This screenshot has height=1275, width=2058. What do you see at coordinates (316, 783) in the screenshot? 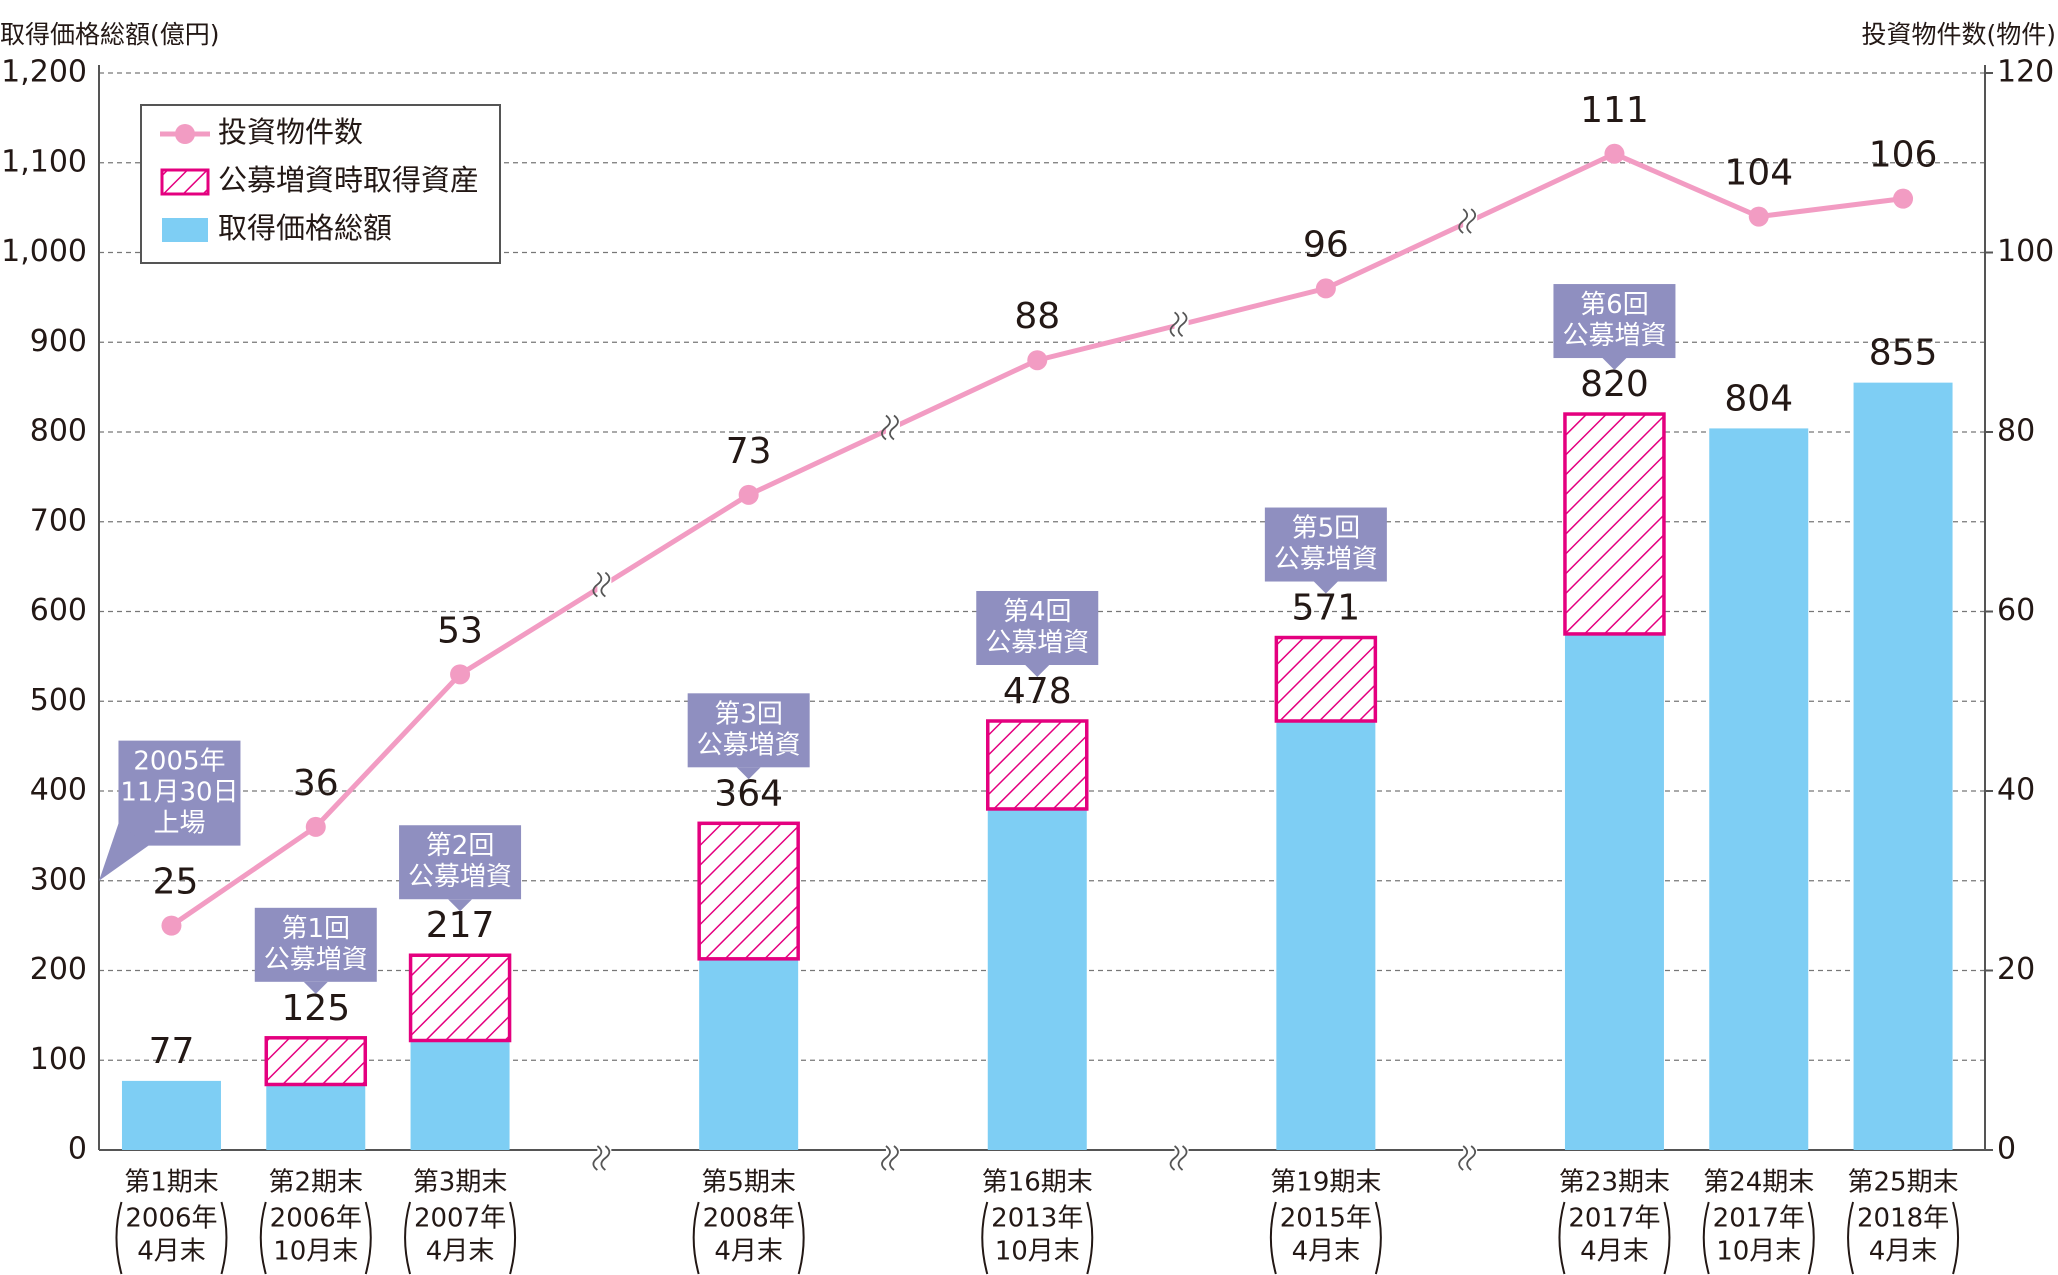
I see `line-label: 36` at bounding box center [316, 783].